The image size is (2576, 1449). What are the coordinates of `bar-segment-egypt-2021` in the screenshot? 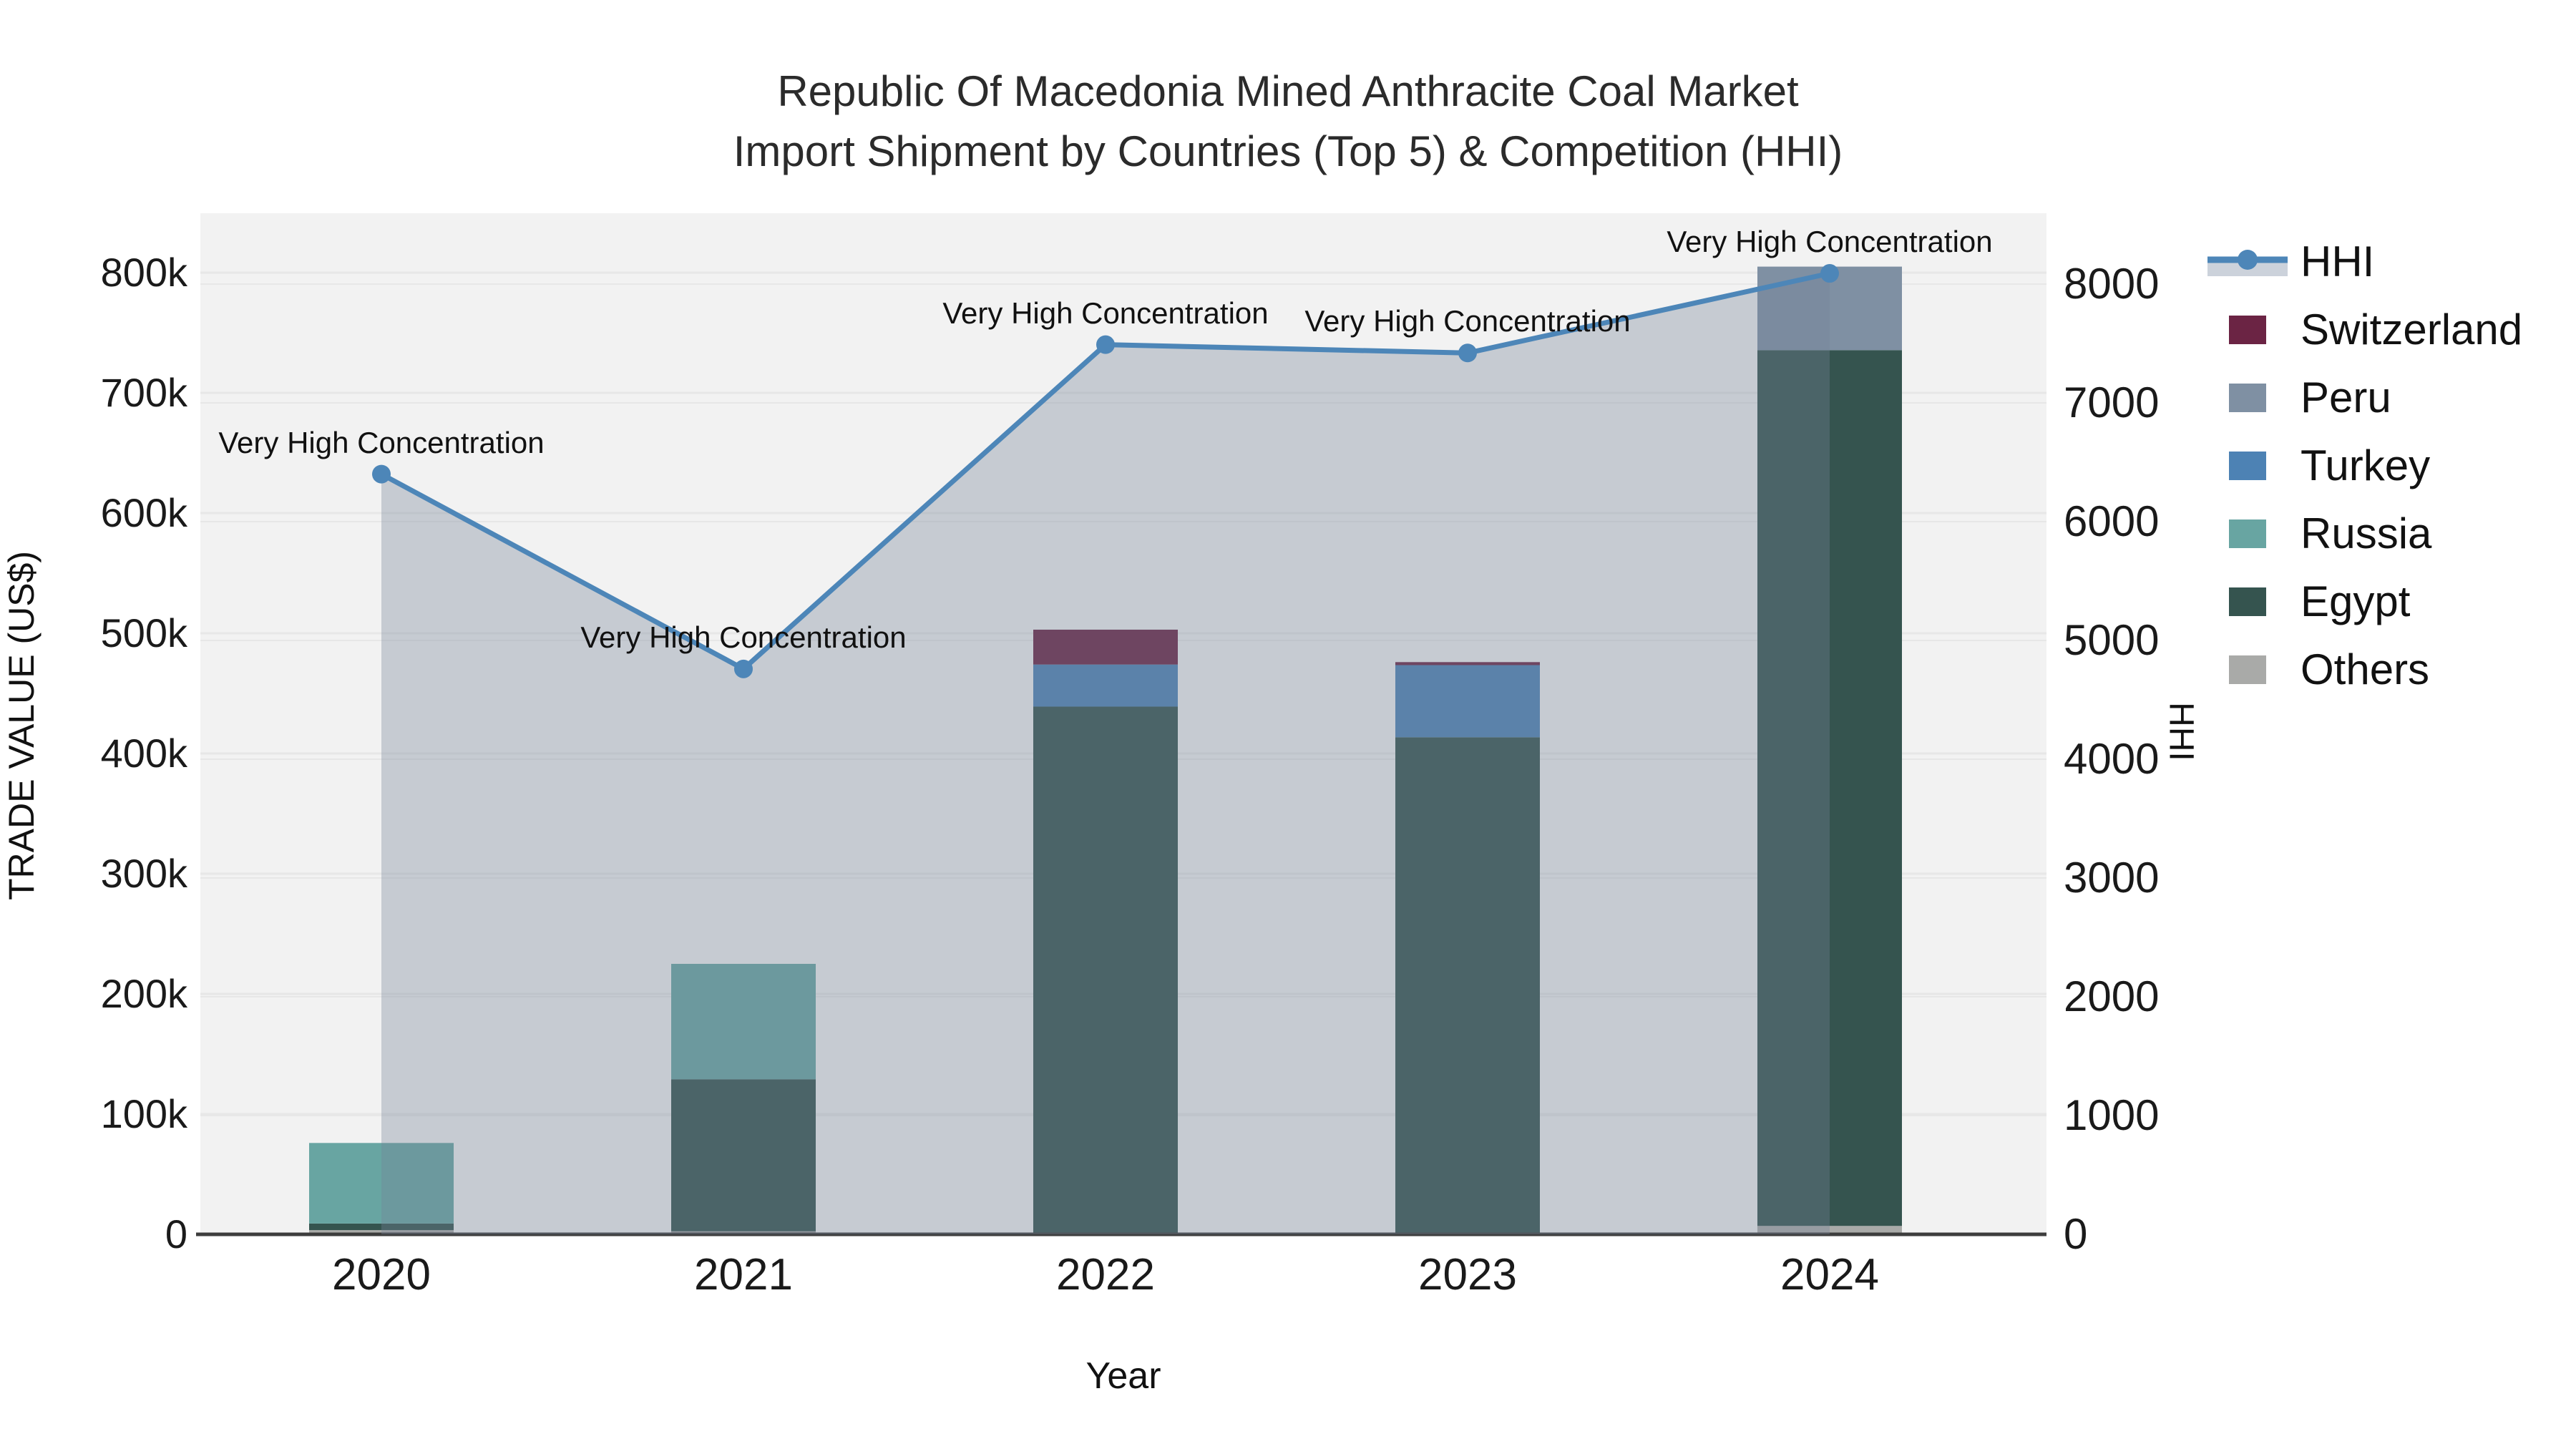 It's located at (743, 1155).